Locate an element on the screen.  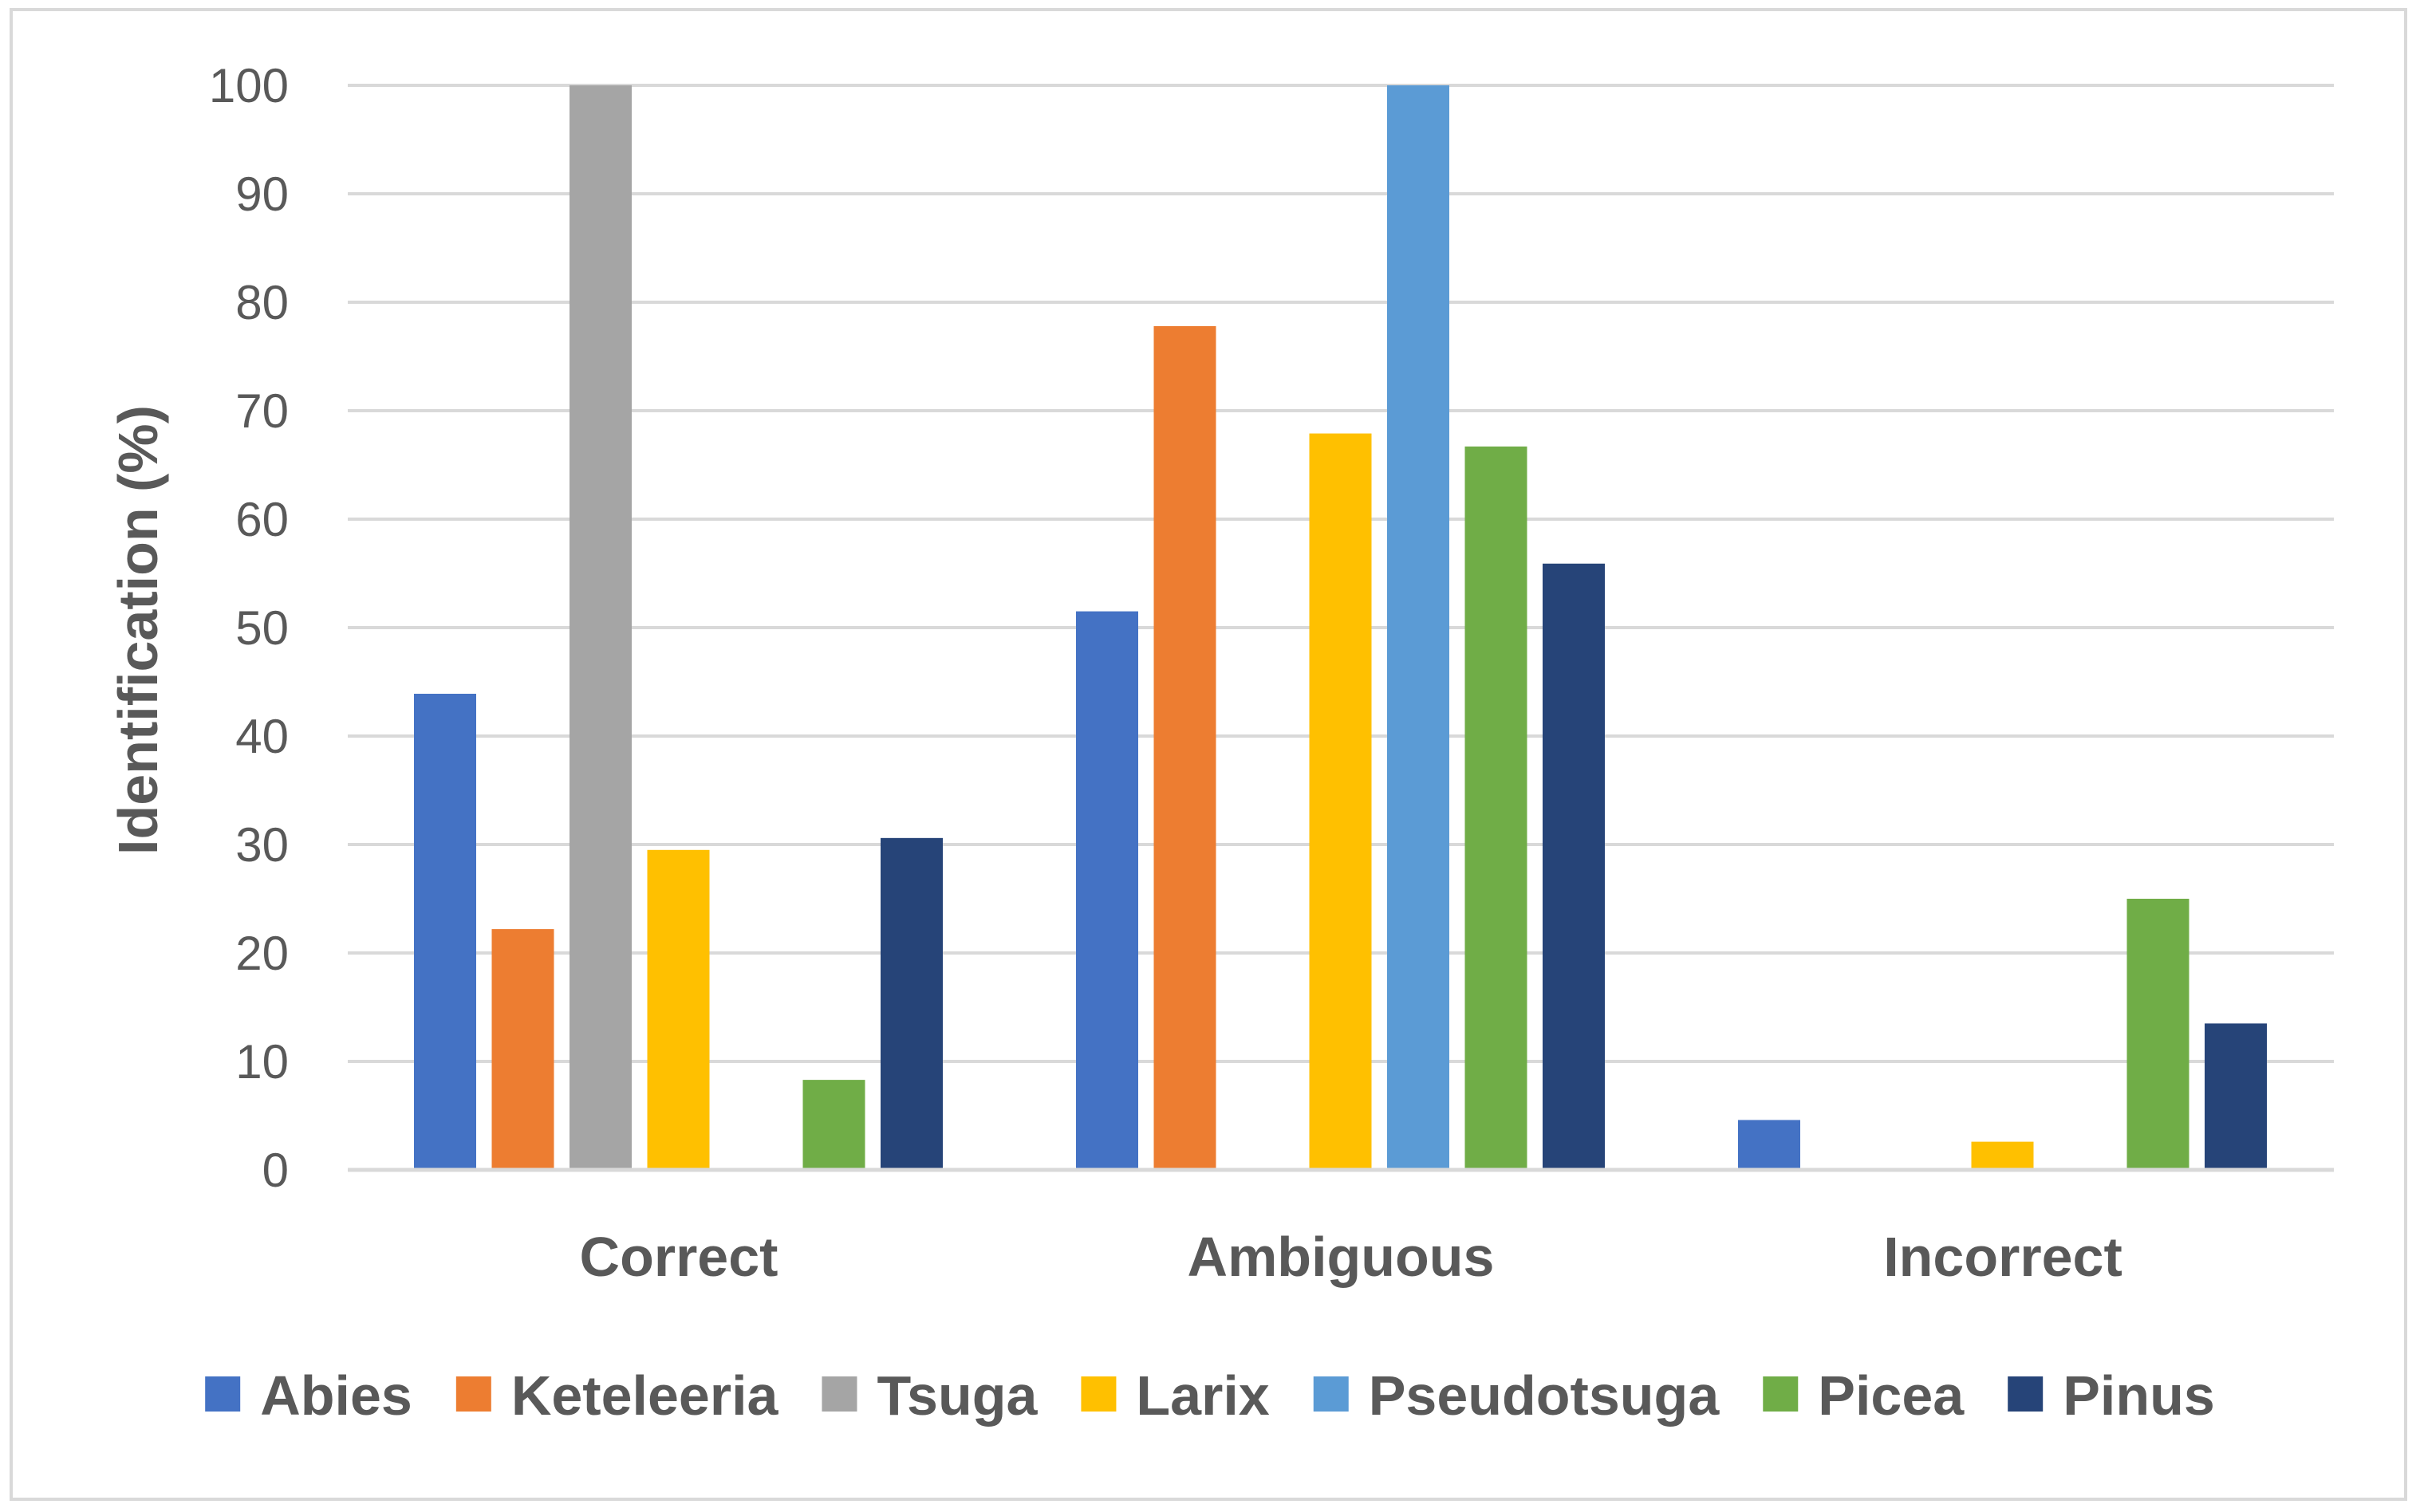
y-tick-label: 10 is located at coordinates (262, 1062).